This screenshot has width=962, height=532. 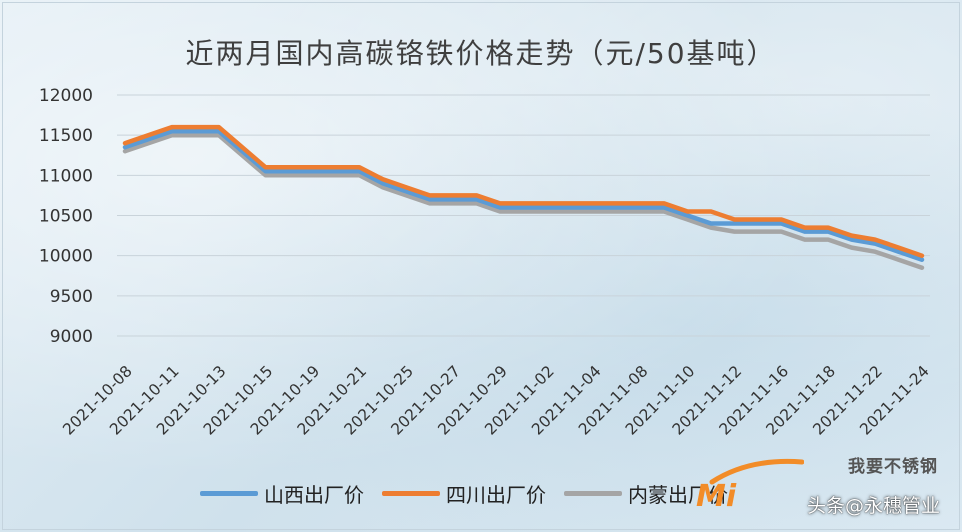 I want to click on legend-swatch-sichuan, so click(x=411, y=493).